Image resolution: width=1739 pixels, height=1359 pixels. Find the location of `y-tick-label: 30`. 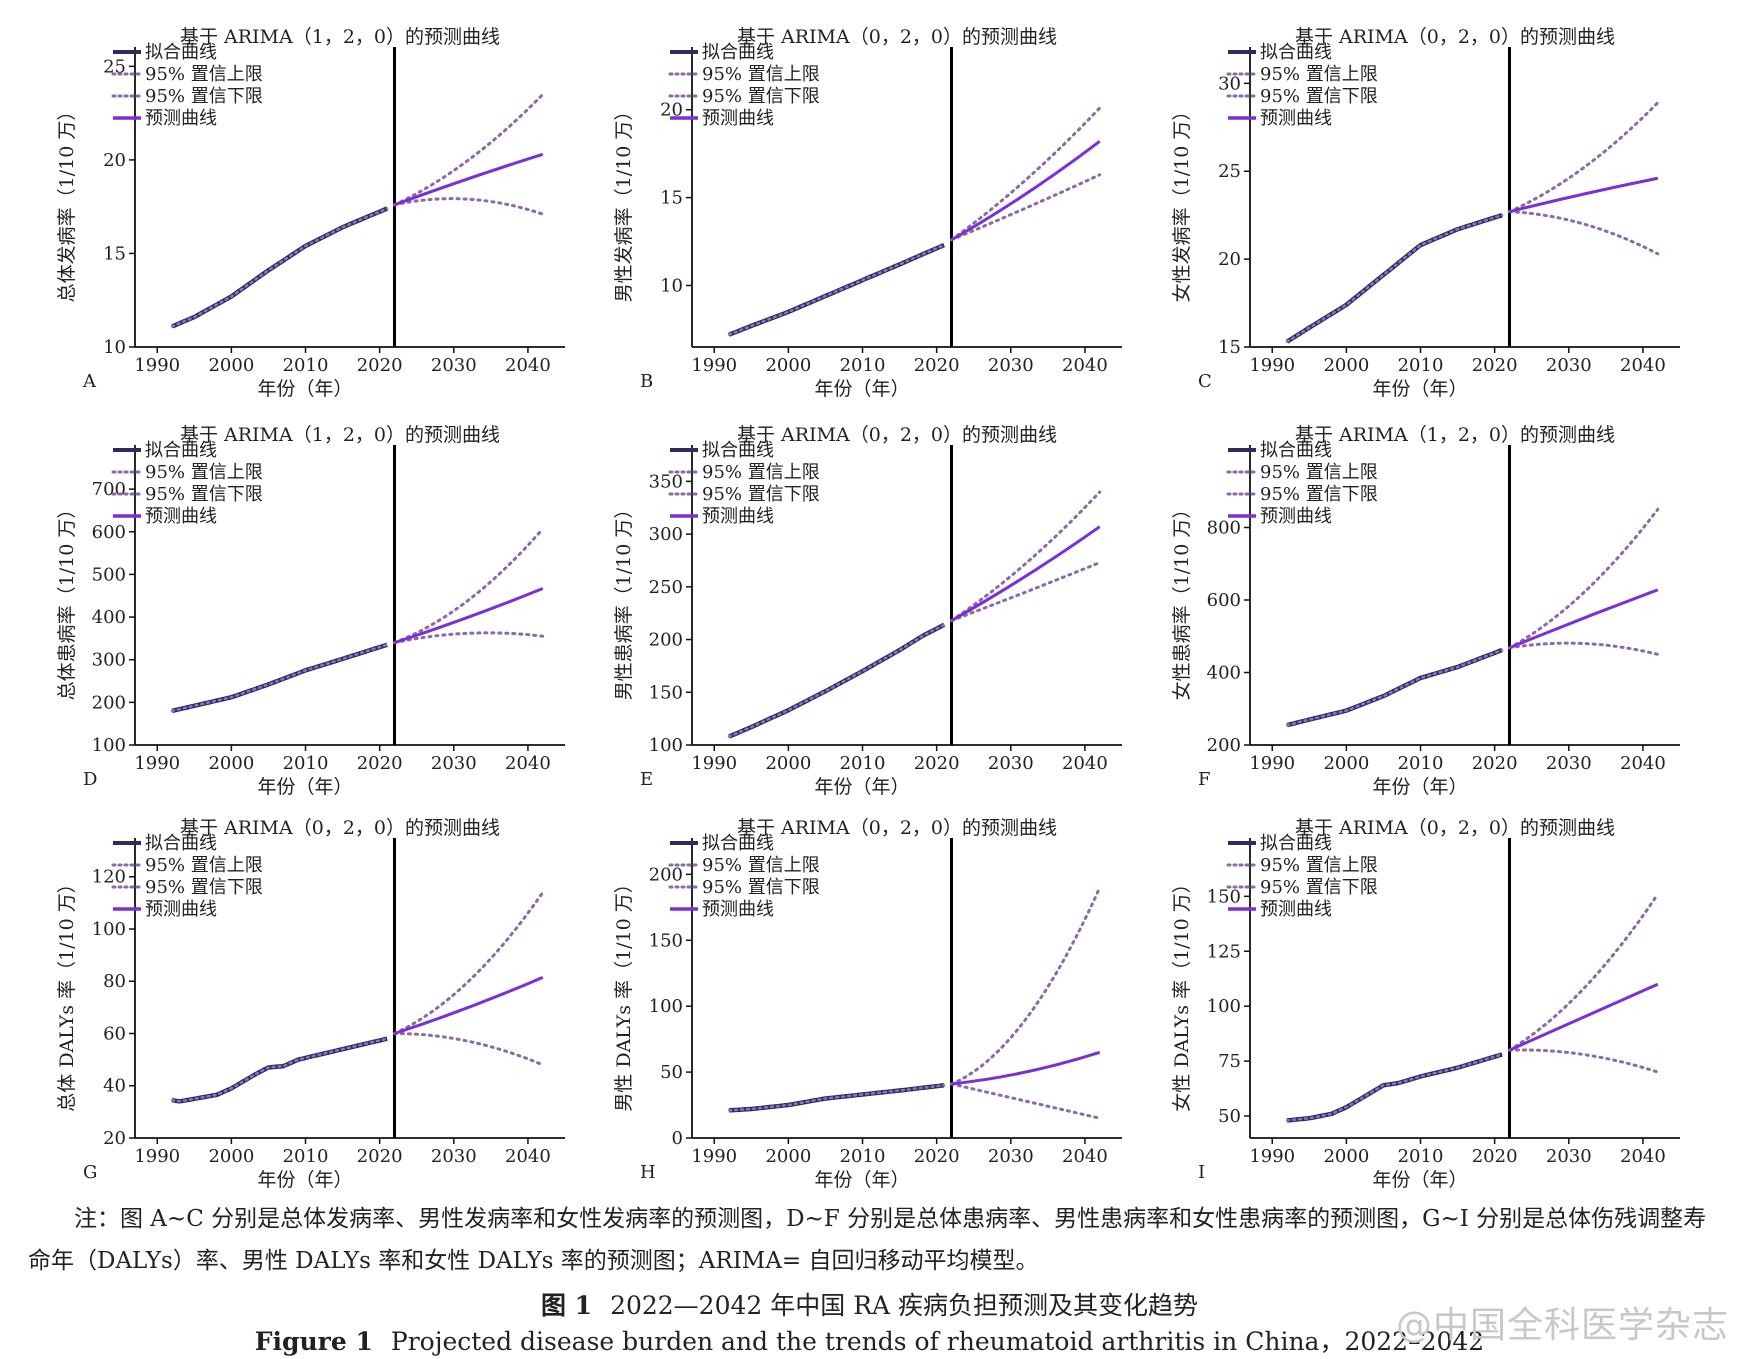

y-tick-label: 30 is located at coordinates (1229, 83).